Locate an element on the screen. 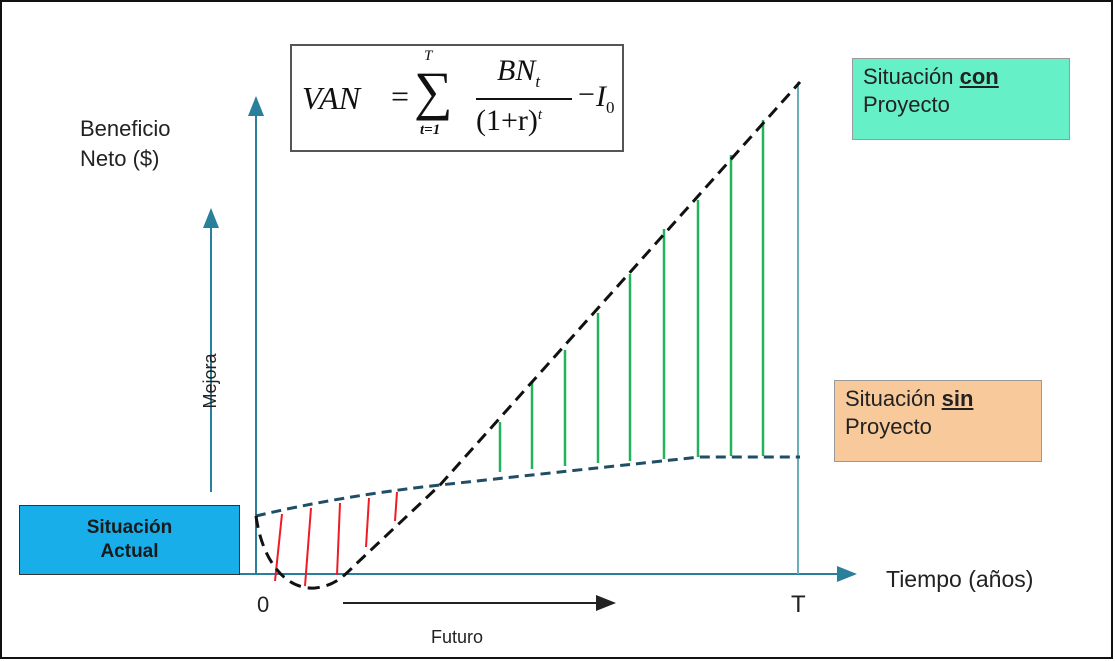 The image size is (1115, 661). sin-proyecto-line2: Proyecto is located at coordinates (888, 426).